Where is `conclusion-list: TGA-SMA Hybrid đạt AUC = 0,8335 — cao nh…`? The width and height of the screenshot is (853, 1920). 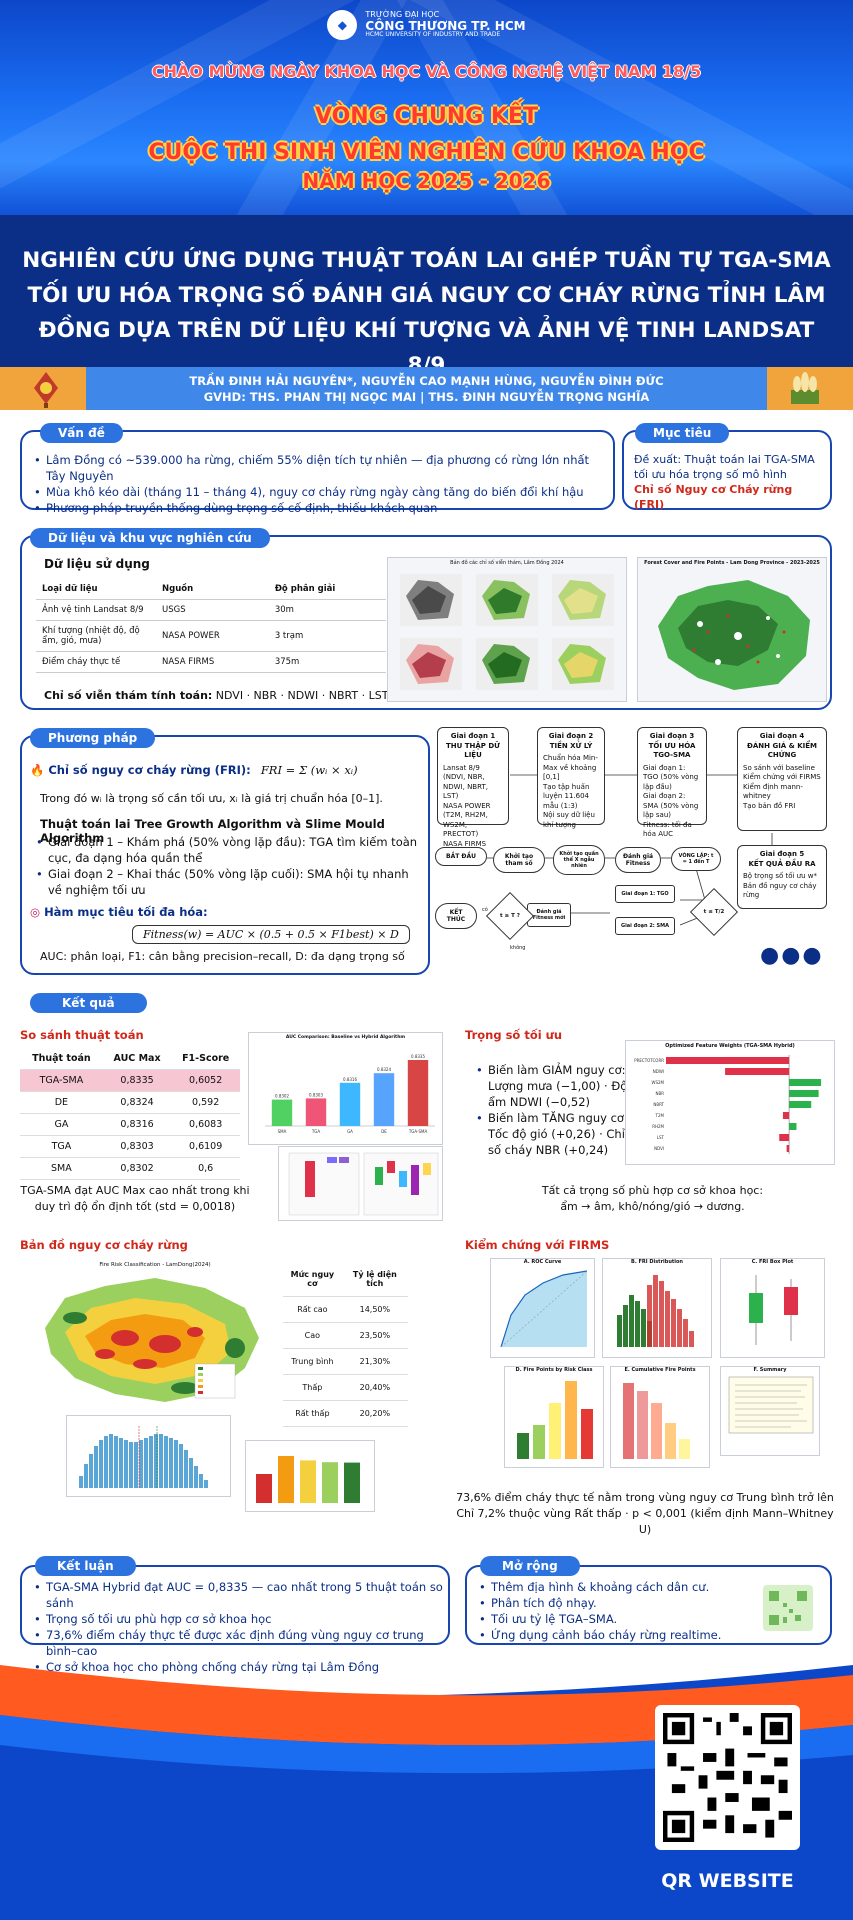 conclusion-list: TGA-SMA Hybrid đạt AUC = 0,8335 — cao nh… is located at coordinates (240, 1627).